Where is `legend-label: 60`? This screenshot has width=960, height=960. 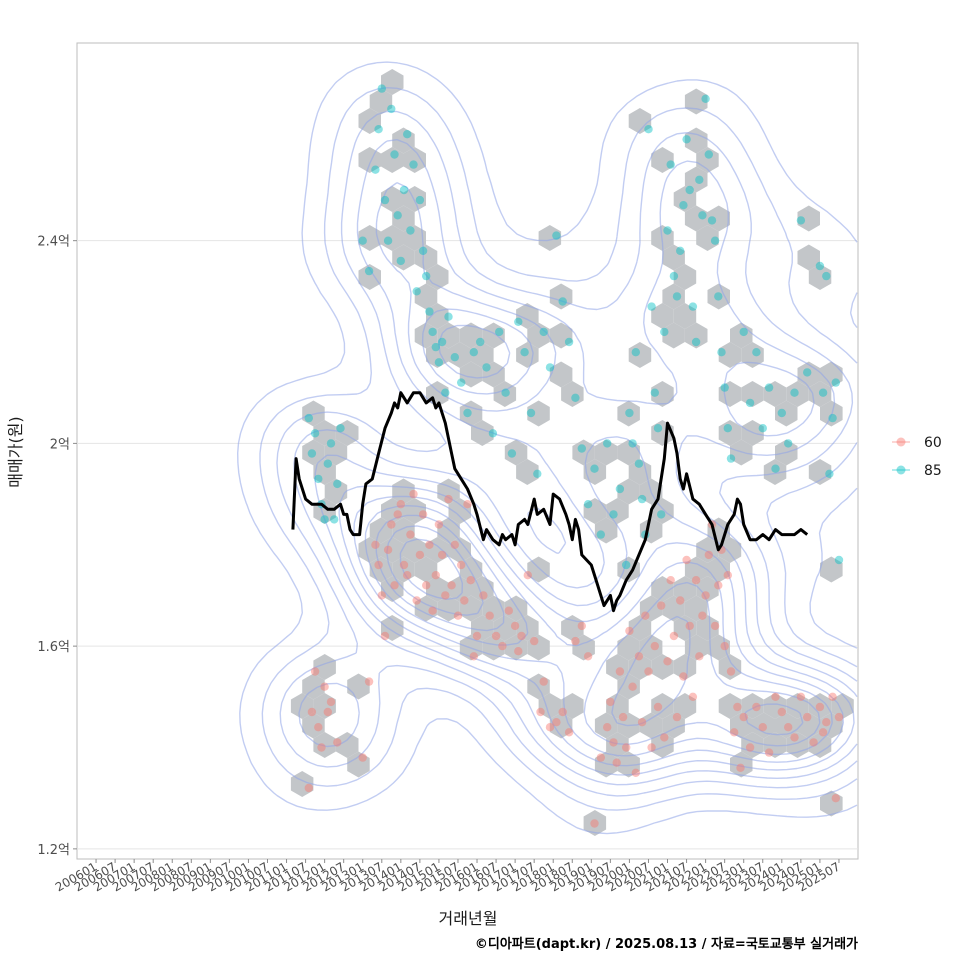
legend-label: 60 is located at coordinates (933, 443).